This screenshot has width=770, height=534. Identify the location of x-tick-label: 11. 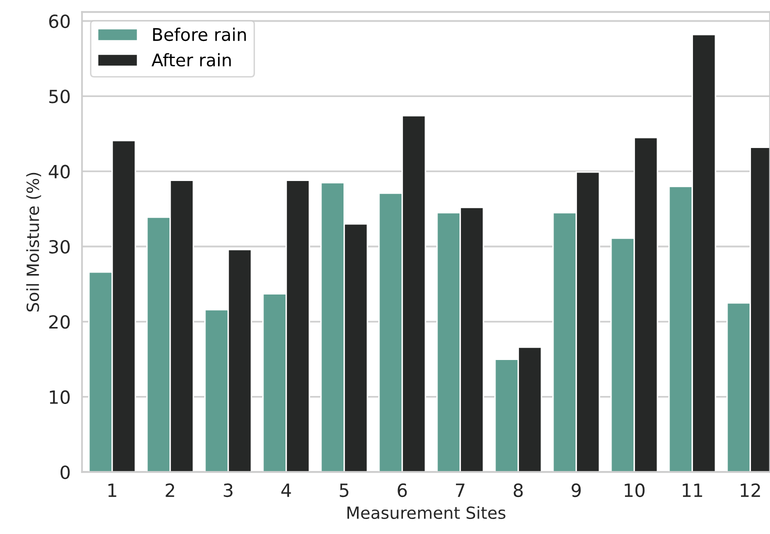
(692, 490).